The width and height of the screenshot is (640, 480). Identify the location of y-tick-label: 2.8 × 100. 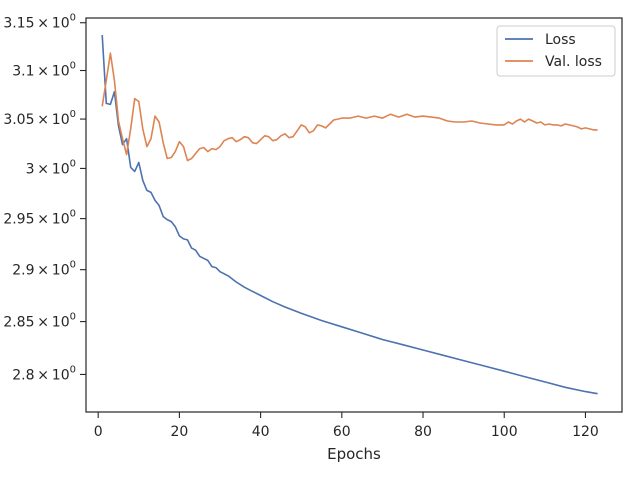
(44, 373).